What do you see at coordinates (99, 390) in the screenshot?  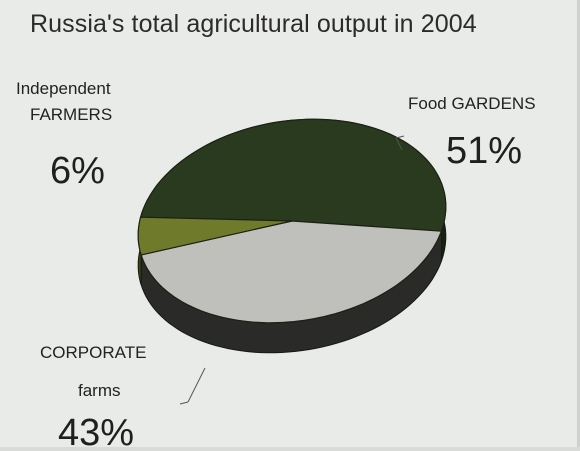 I see `label-corporate-line2: farms` at bounding box center [99, 390].